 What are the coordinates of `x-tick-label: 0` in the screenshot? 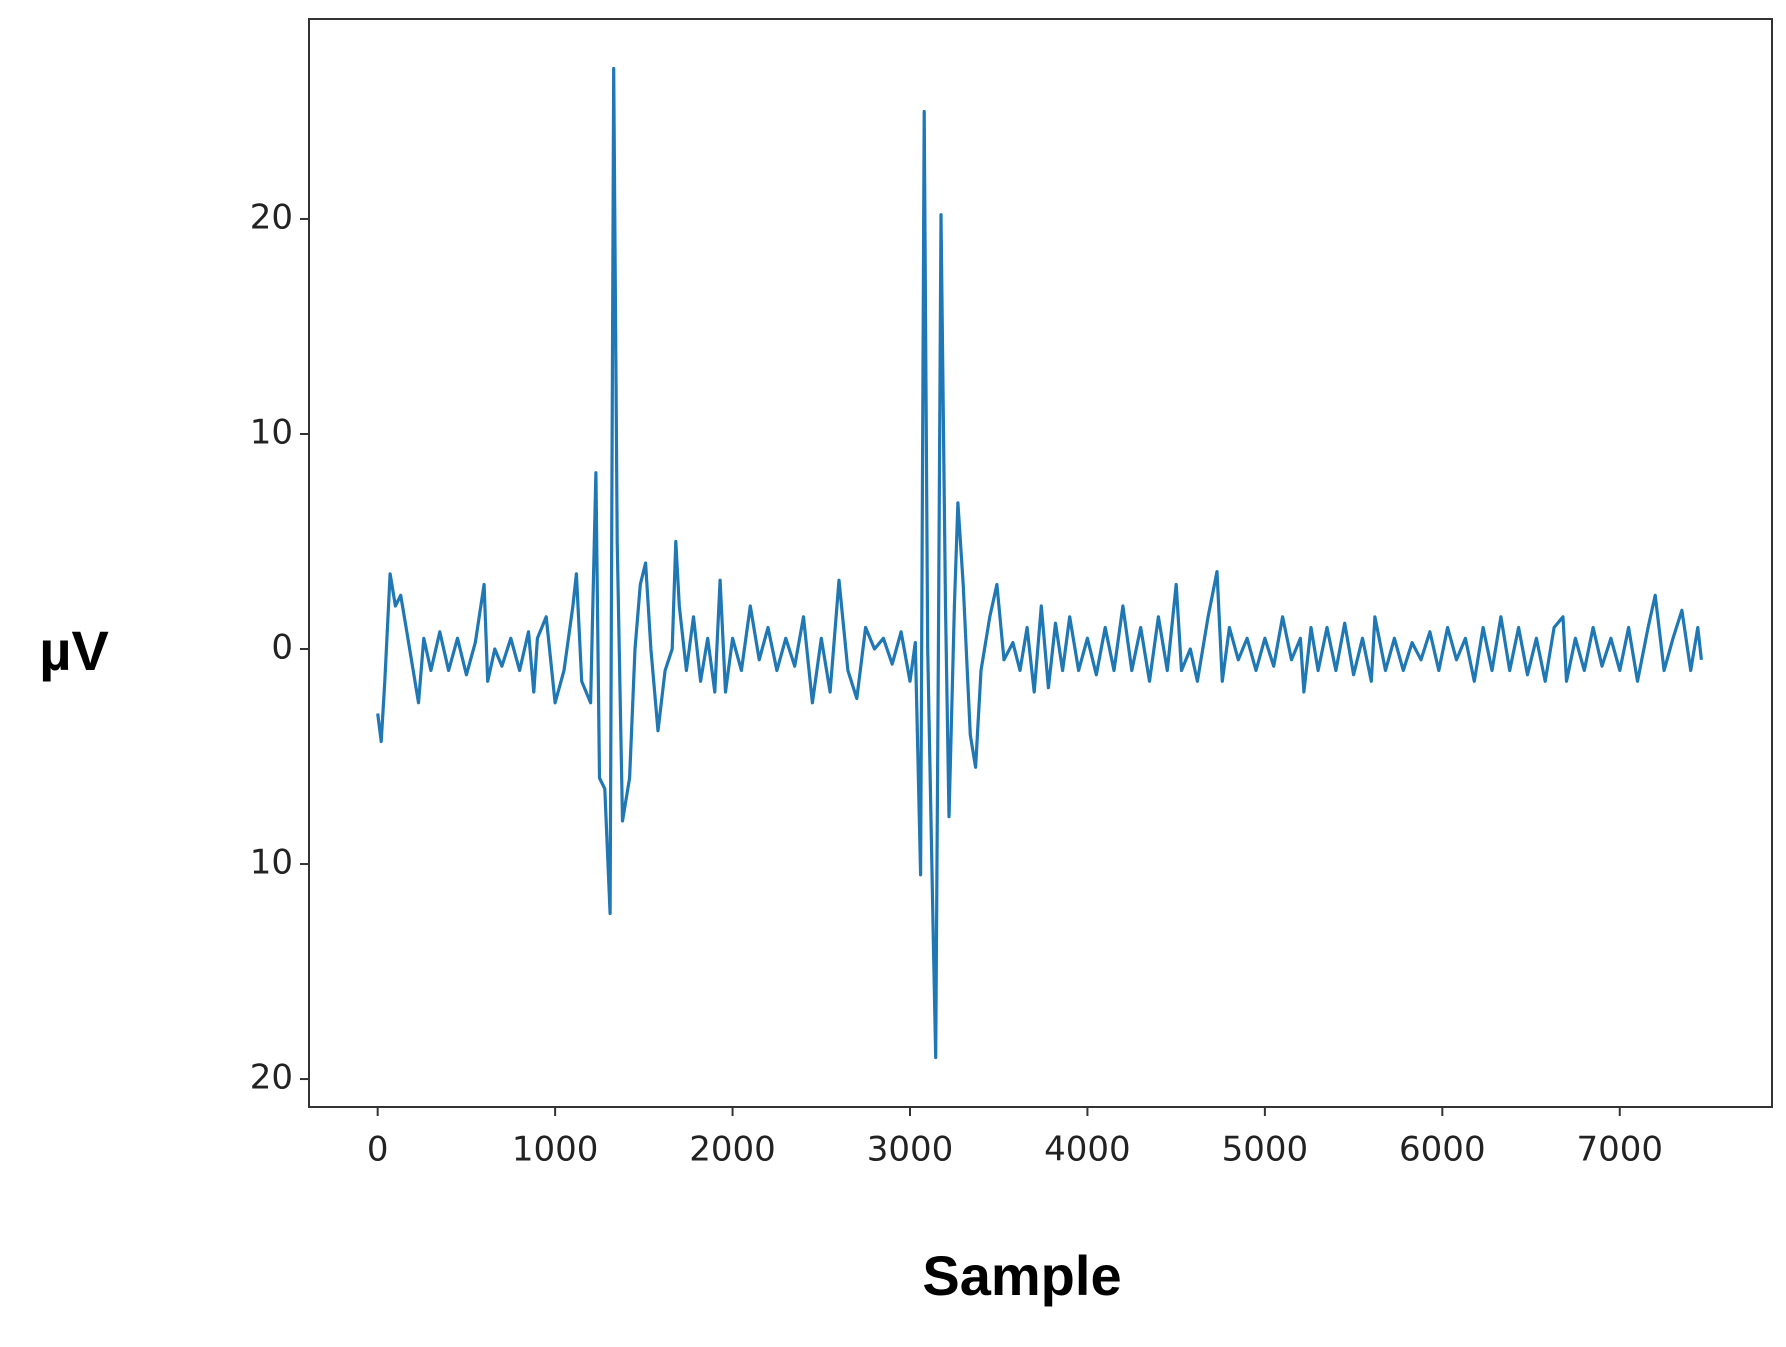 It's located at (378, 1150).